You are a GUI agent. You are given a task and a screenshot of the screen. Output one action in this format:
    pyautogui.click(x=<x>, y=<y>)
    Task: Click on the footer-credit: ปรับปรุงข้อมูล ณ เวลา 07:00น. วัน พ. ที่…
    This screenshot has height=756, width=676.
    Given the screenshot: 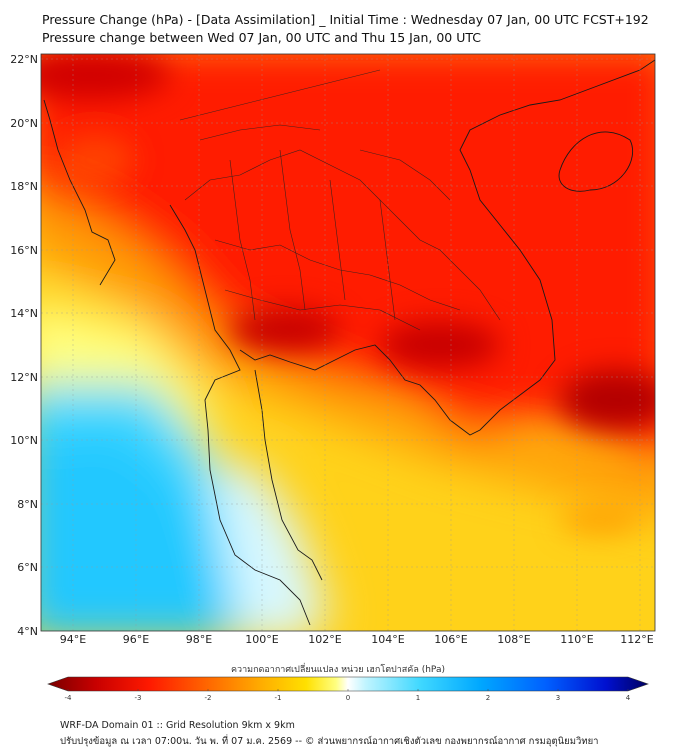 What is the action you would take?
    pyautogui.click(x=329, y=741)
    